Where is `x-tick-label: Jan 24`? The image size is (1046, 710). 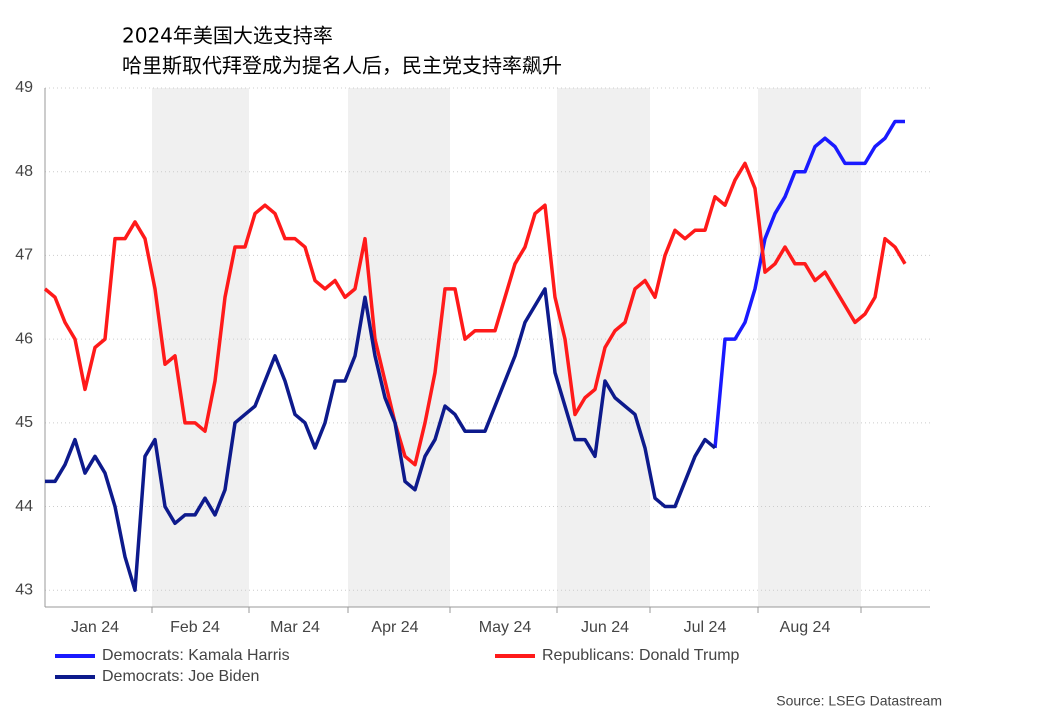
x-tick-label: Jan 24 is located at coordinates (95, 627).